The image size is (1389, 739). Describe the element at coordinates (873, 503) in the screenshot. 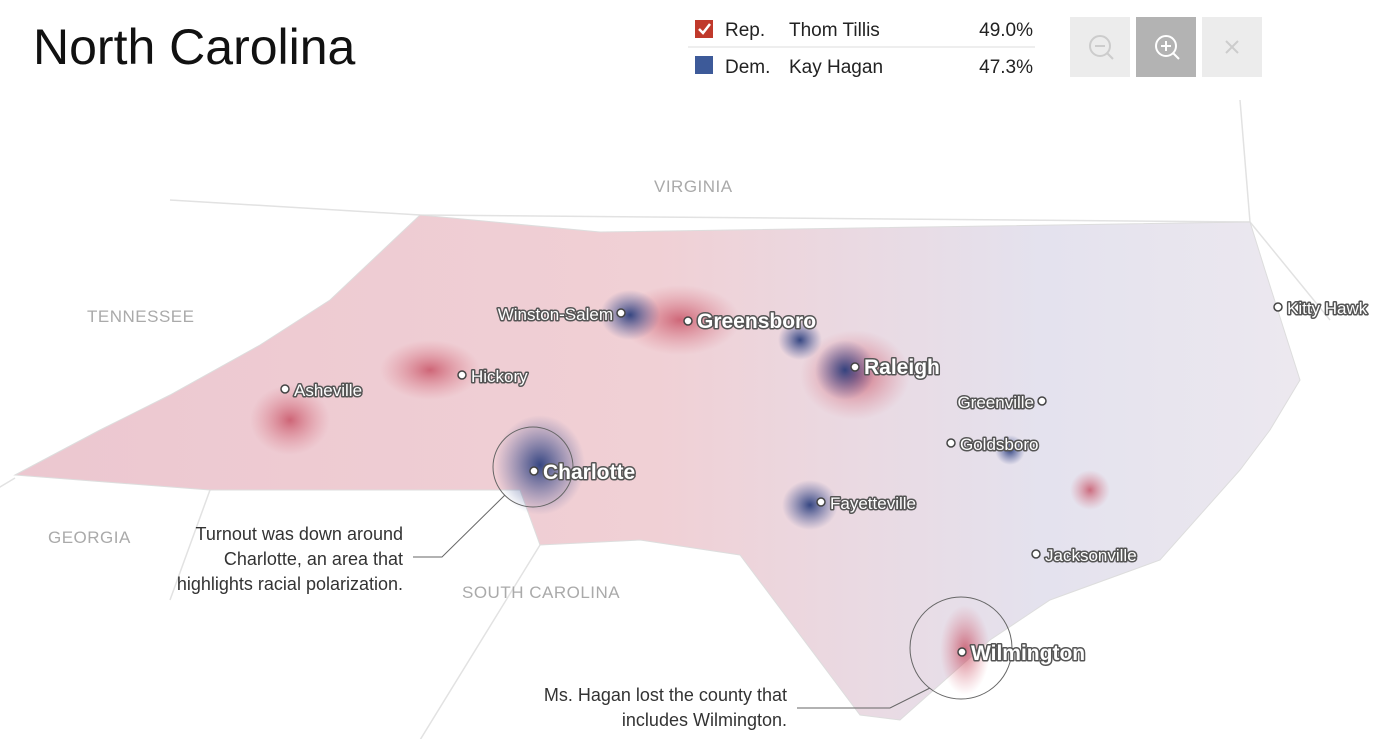

I see `city-label: Fayetteville` at that location.